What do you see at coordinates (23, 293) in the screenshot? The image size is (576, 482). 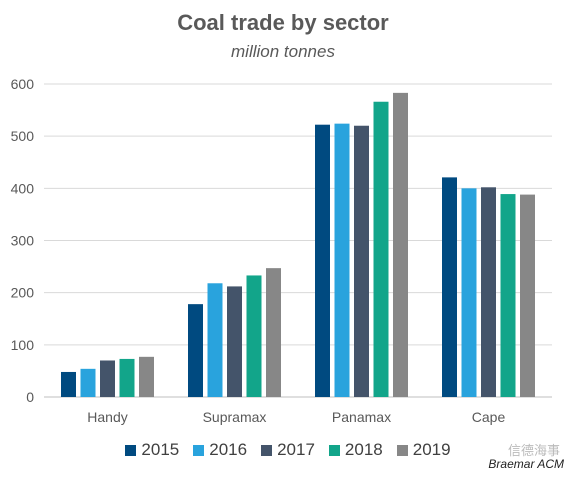 I see `y-tick-label: 200` at bounding box center [23, 293].